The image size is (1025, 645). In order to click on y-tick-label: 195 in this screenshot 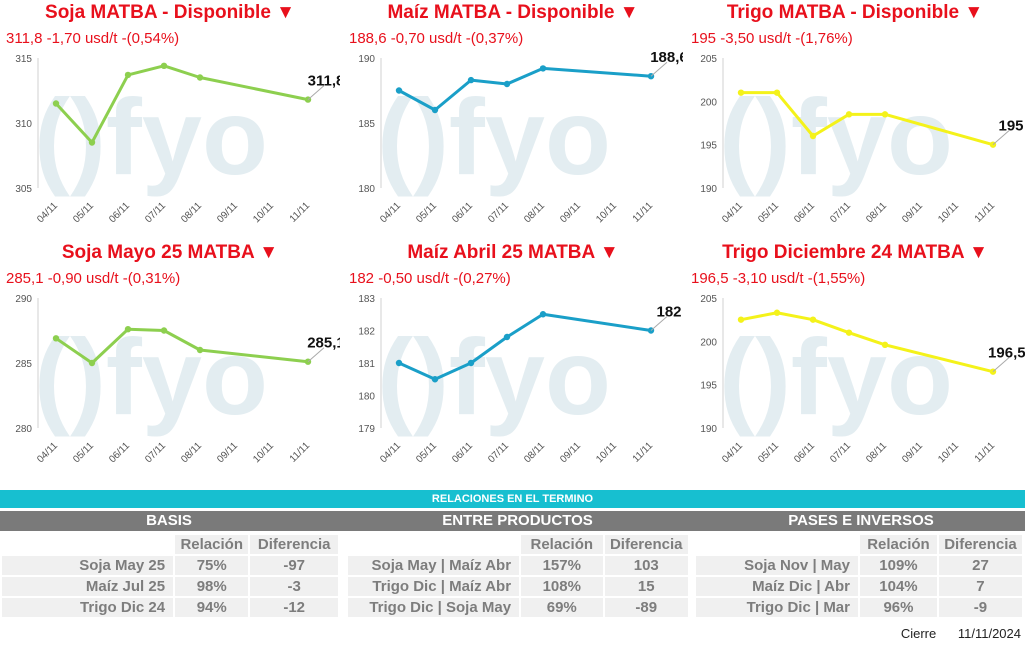, I will do `click(708, 146)`.